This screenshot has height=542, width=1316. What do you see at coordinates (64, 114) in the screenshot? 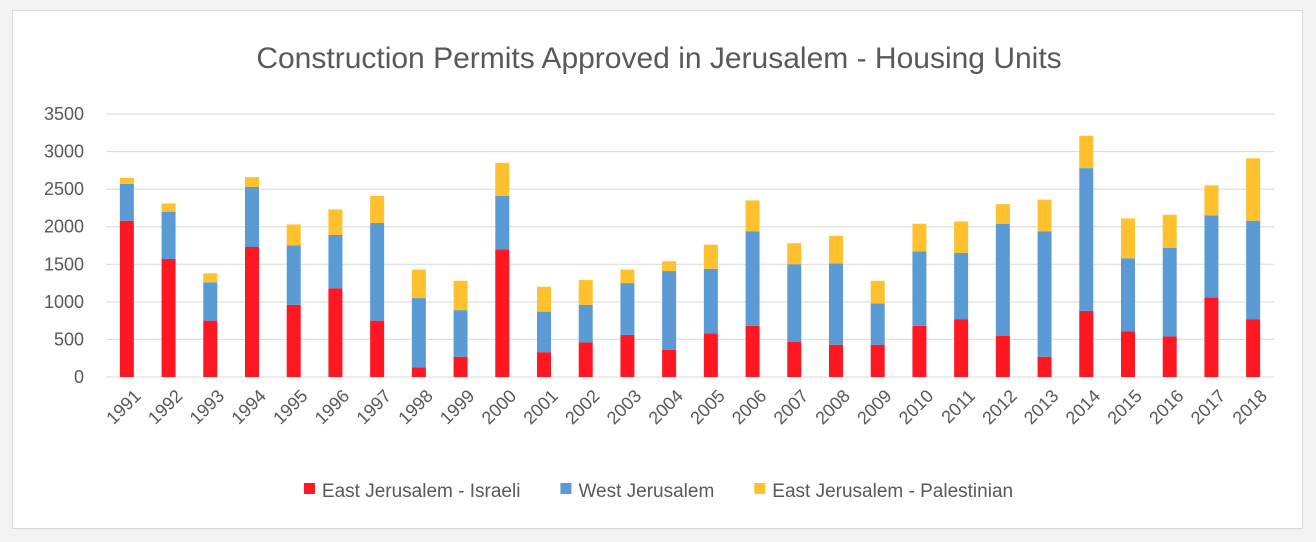
I see `y-tick-label: 3500` at bounding box center [64, 114].